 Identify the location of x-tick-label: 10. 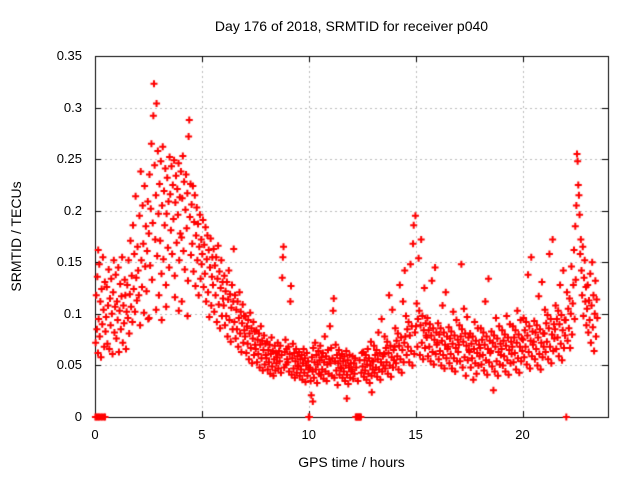
(308, 434).